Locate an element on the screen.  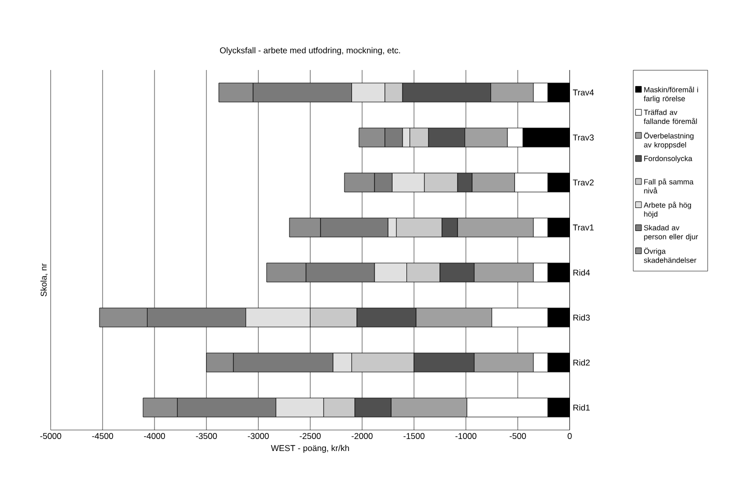
x-tick-label: -3500 is located at coordinates (206, 436).